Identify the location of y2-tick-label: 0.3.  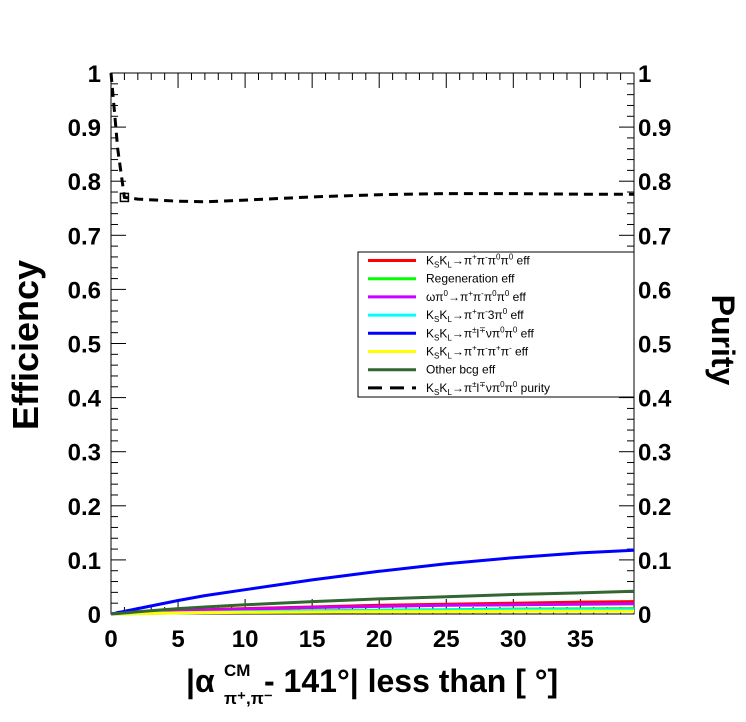
(654, 453).